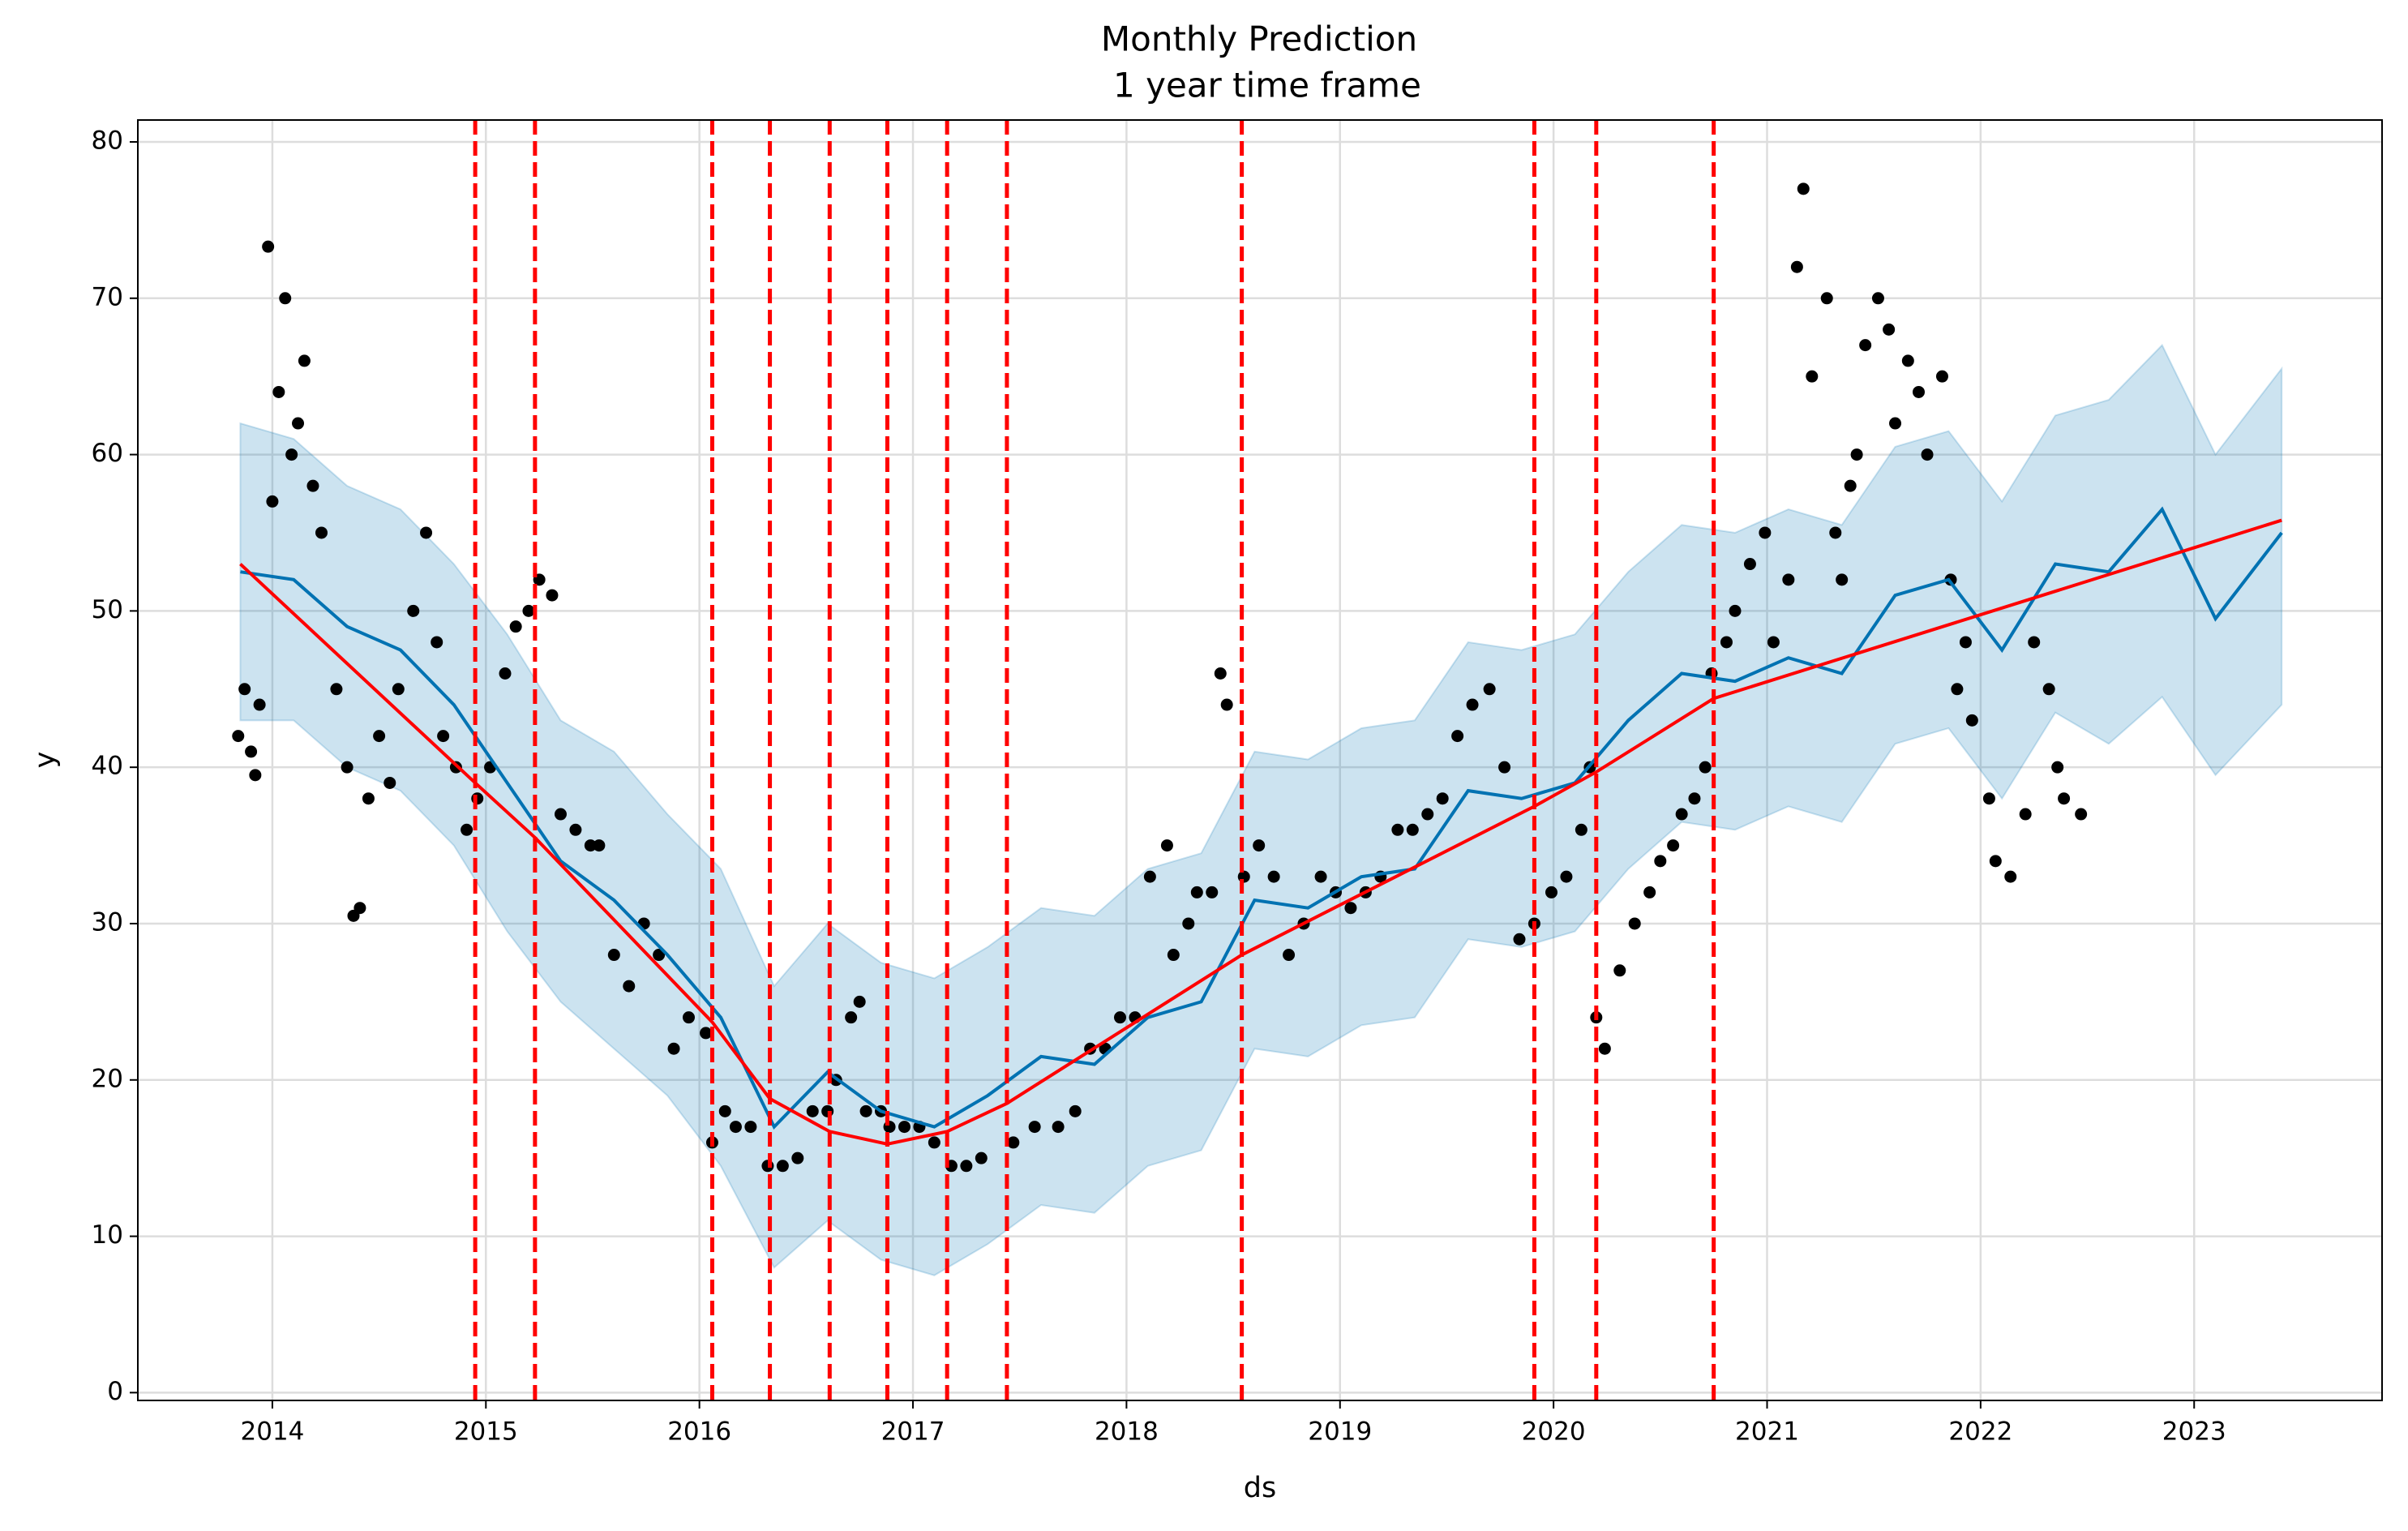 The height and width of the screenshot is (1531, 2408). What do you see at coordinates (108, 922) in the screenshot?
I see `y-tick-label: 30` at bounding box center [108, 922].